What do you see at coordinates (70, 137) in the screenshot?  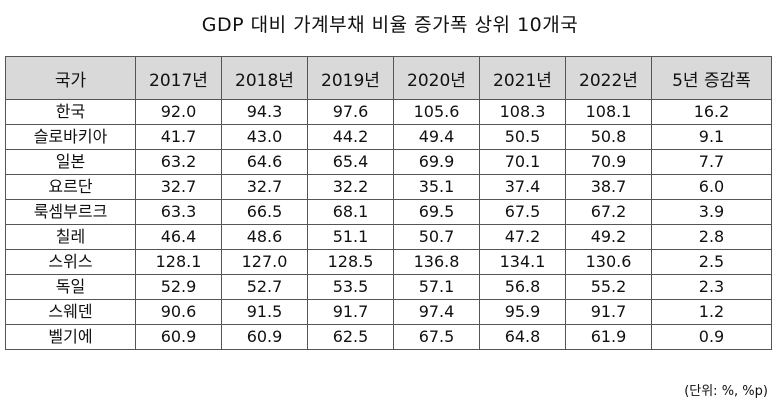 I see `country-cell: 슬로바키아` at bounding box center [70, 137].